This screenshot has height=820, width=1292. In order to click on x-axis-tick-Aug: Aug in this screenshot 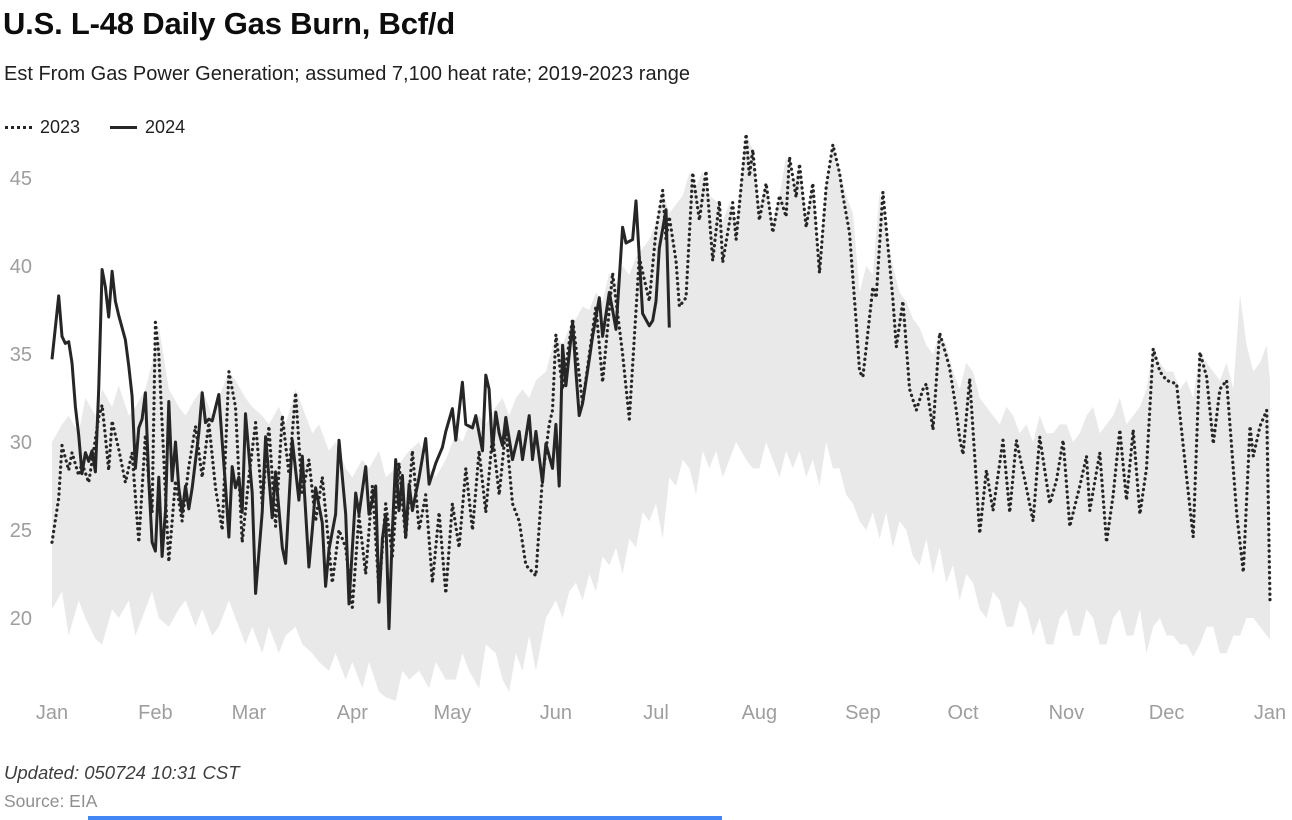, I will do `click(760, 713)`.